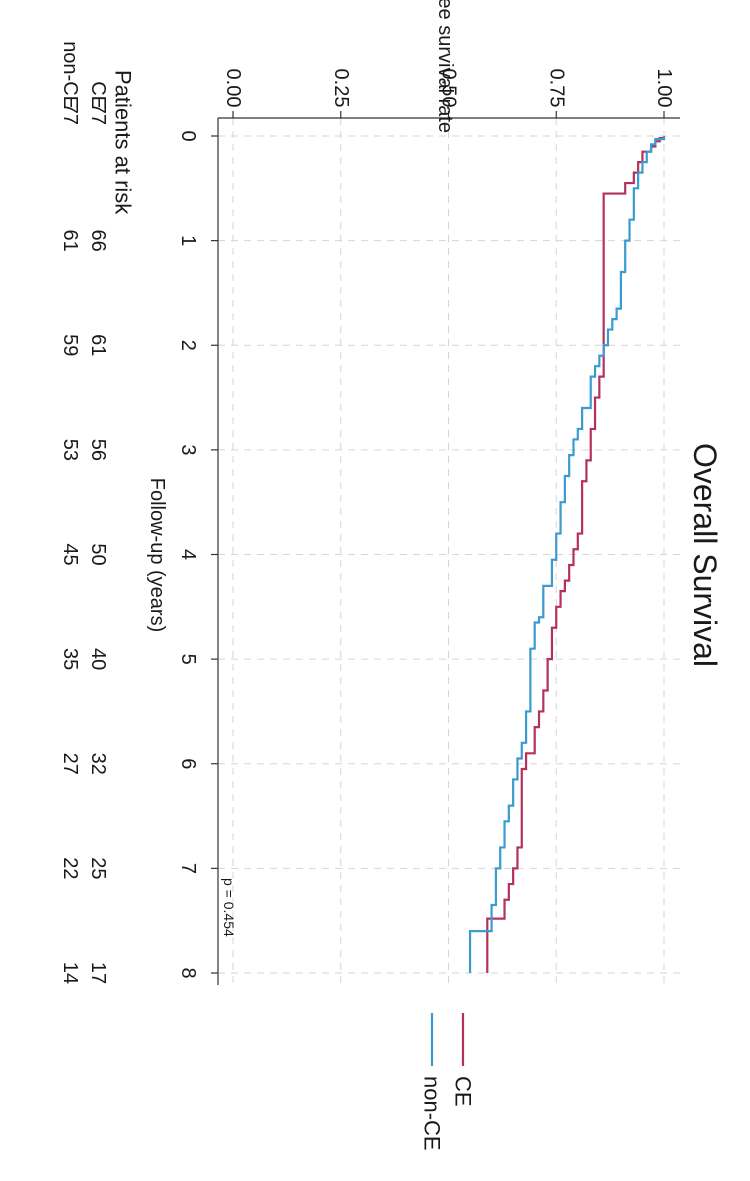 The image size is (750, 1181). I want to click on y-tick-label: 0.00, so click(233, 88).